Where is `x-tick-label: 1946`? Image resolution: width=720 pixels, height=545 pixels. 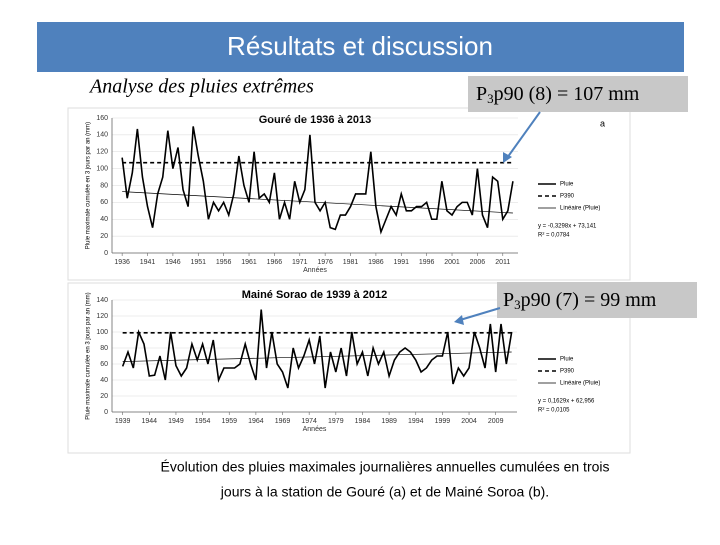
x-tick-label: 1946 is located at coordinates (173, 262).